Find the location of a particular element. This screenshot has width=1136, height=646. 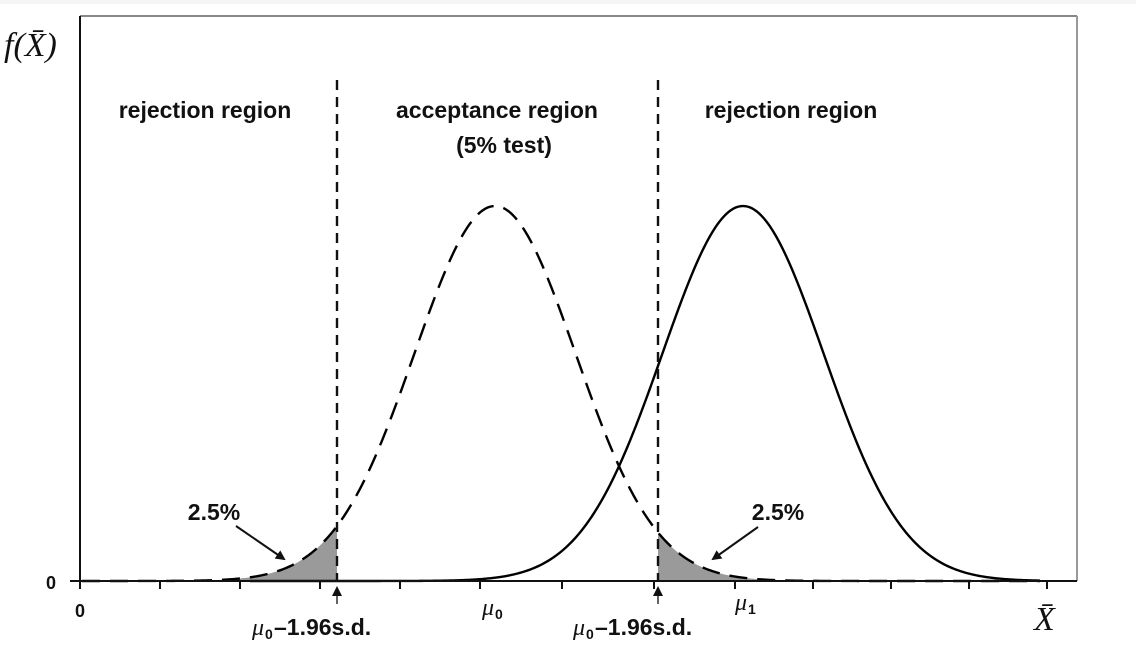

crit-left-label: μ 0 –1.96s.d. is located at coordinates (311, 628).